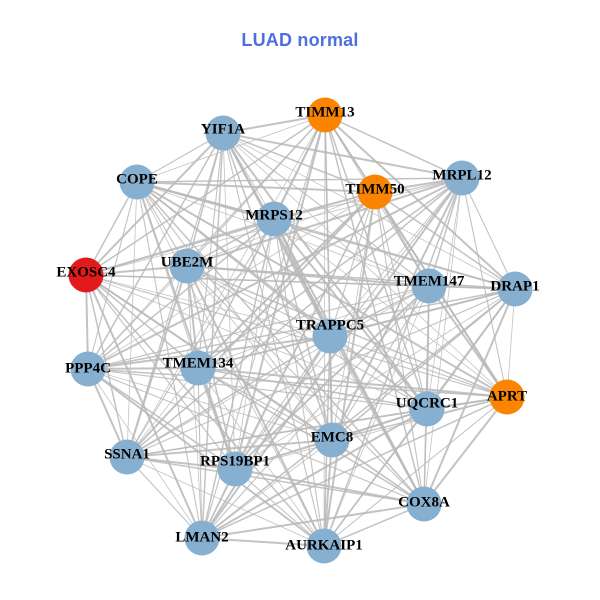 The image size is (600, 600). I want to click on node-label-cope: COPE, so click(137, 179).